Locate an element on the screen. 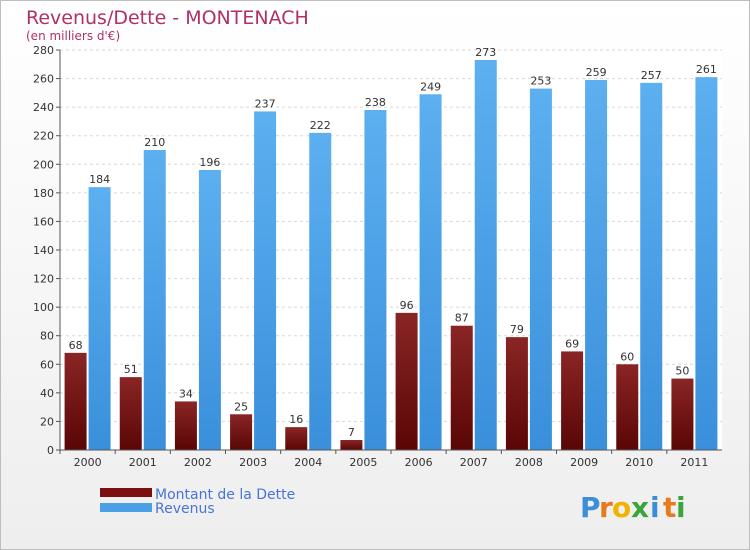 Image resolution: width=750 pixels, height=550 pixels. x-tick-label: 2002 is located at coordinates (198, 462).